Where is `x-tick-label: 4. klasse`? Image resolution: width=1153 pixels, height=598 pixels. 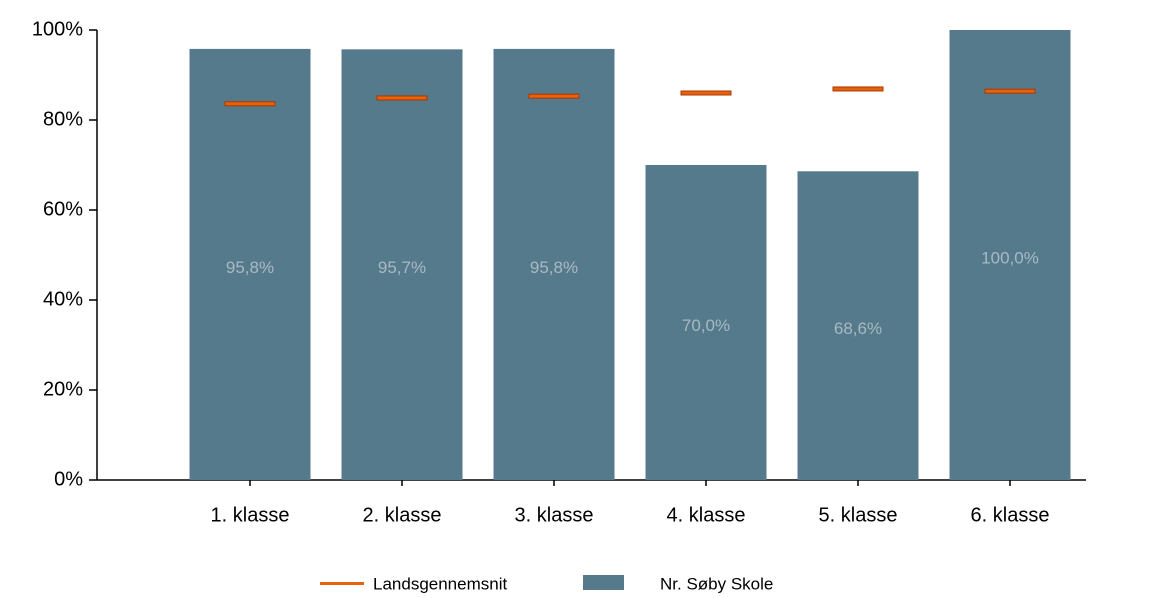
x-tick-label: 4. klasse is located at coordinates (706, 515).